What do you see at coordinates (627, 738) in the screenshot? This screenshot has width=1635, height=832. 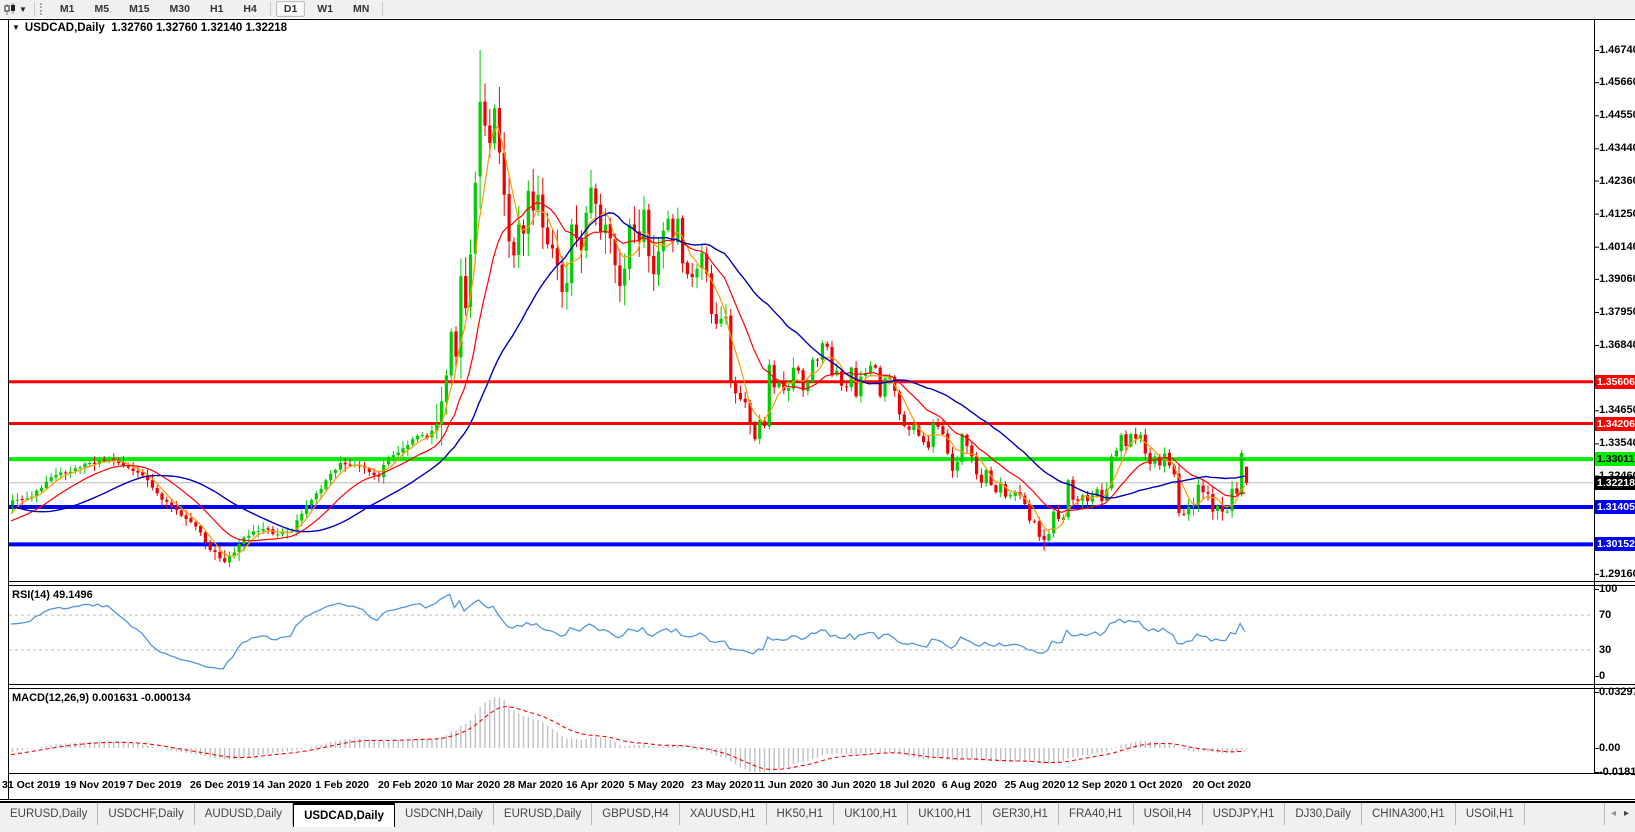 I see `macd-signal-line` at bounding box center [627, 738].